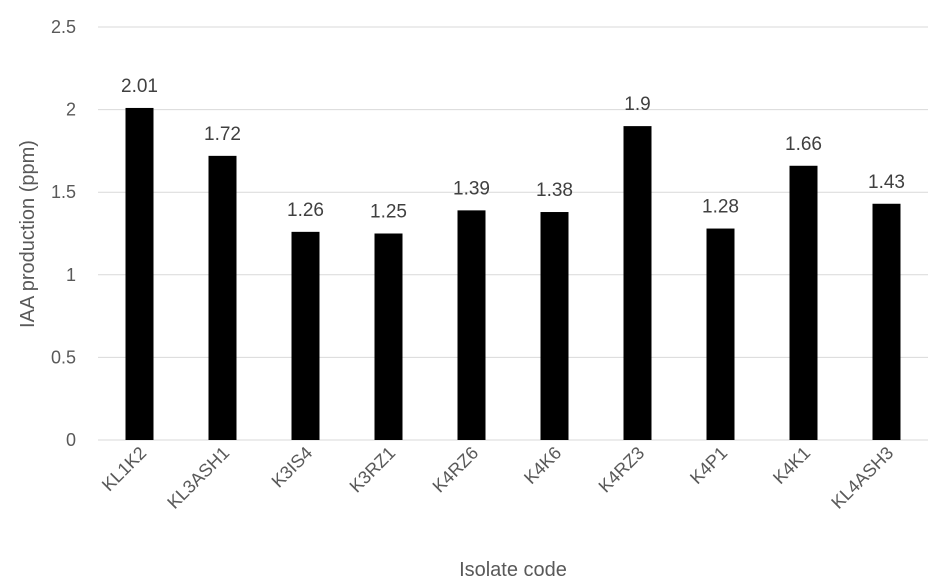  Describe the element at coordinates (71, 275) in the screenshot. I see `y-tick-label: 1` at that location.